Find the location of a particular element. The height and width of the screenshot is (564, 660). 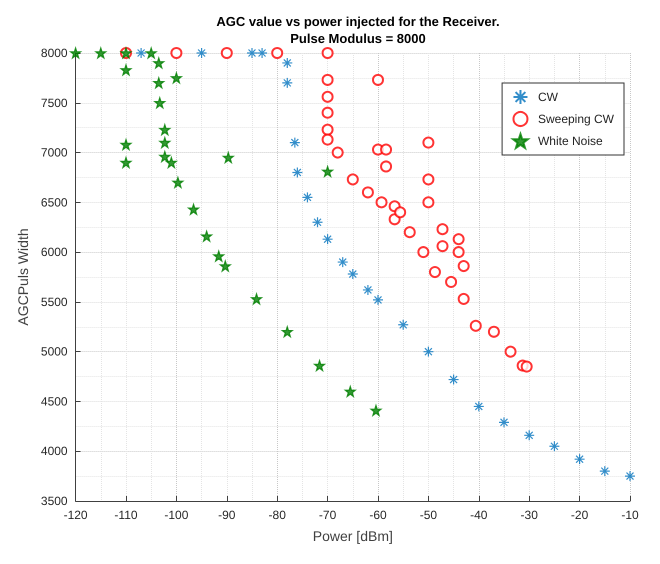

chart-subtitle: Pulse Modulus = 8000 is located at coordinates (358, 38).